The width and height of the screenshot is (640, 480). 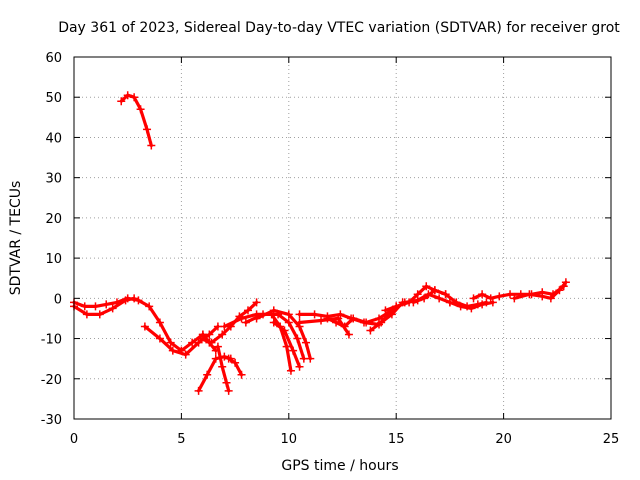 What do you see at coordinates (53, 138) in the screenshot?
I see `y-tick-label: 40` at bounding box center [53, 138].